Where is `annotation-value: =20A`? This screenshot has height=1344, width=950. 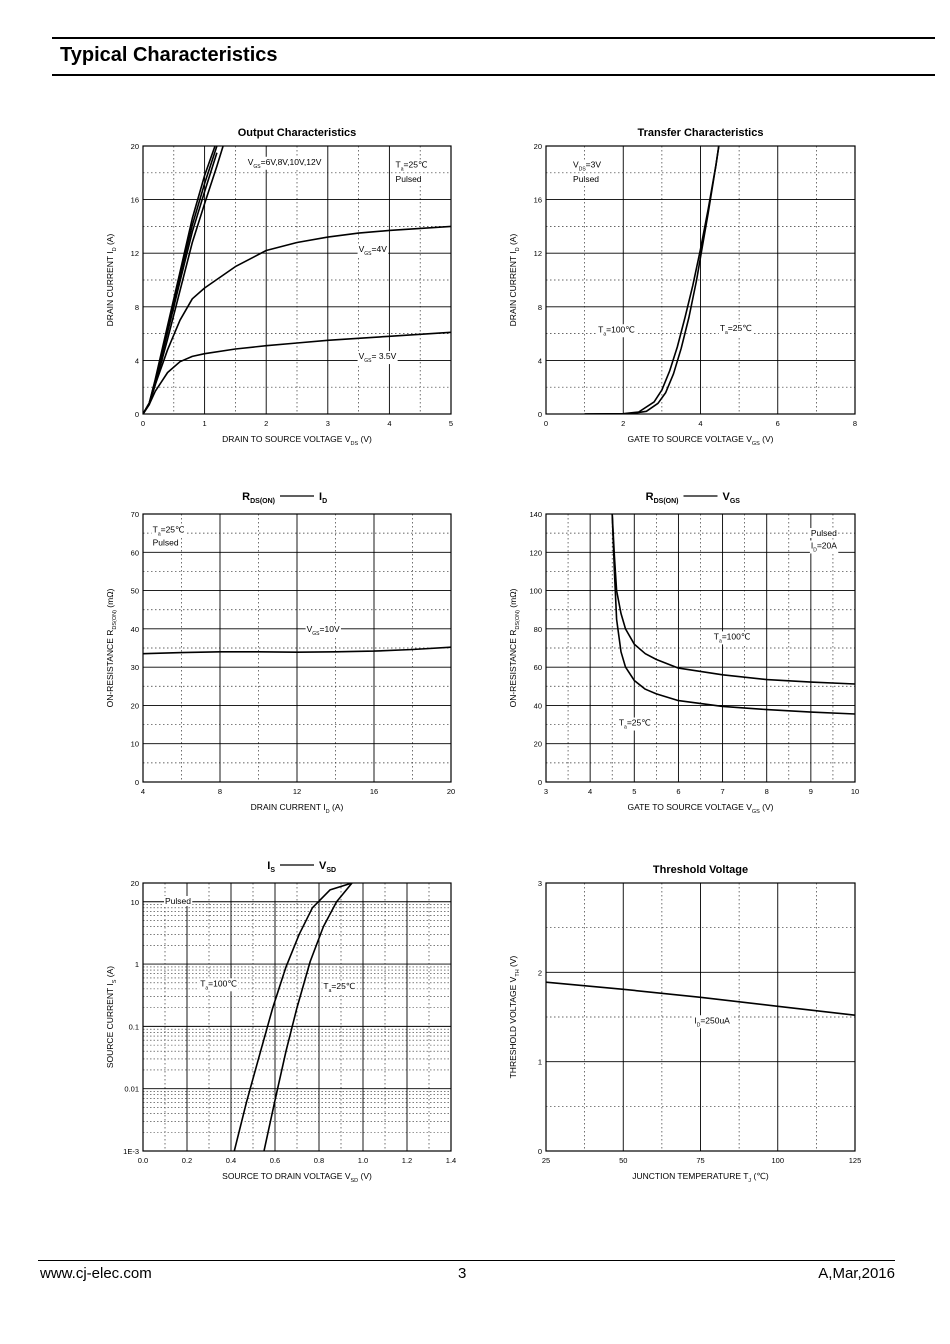 annotation-value: =20A is located at coordinates (827, 545).